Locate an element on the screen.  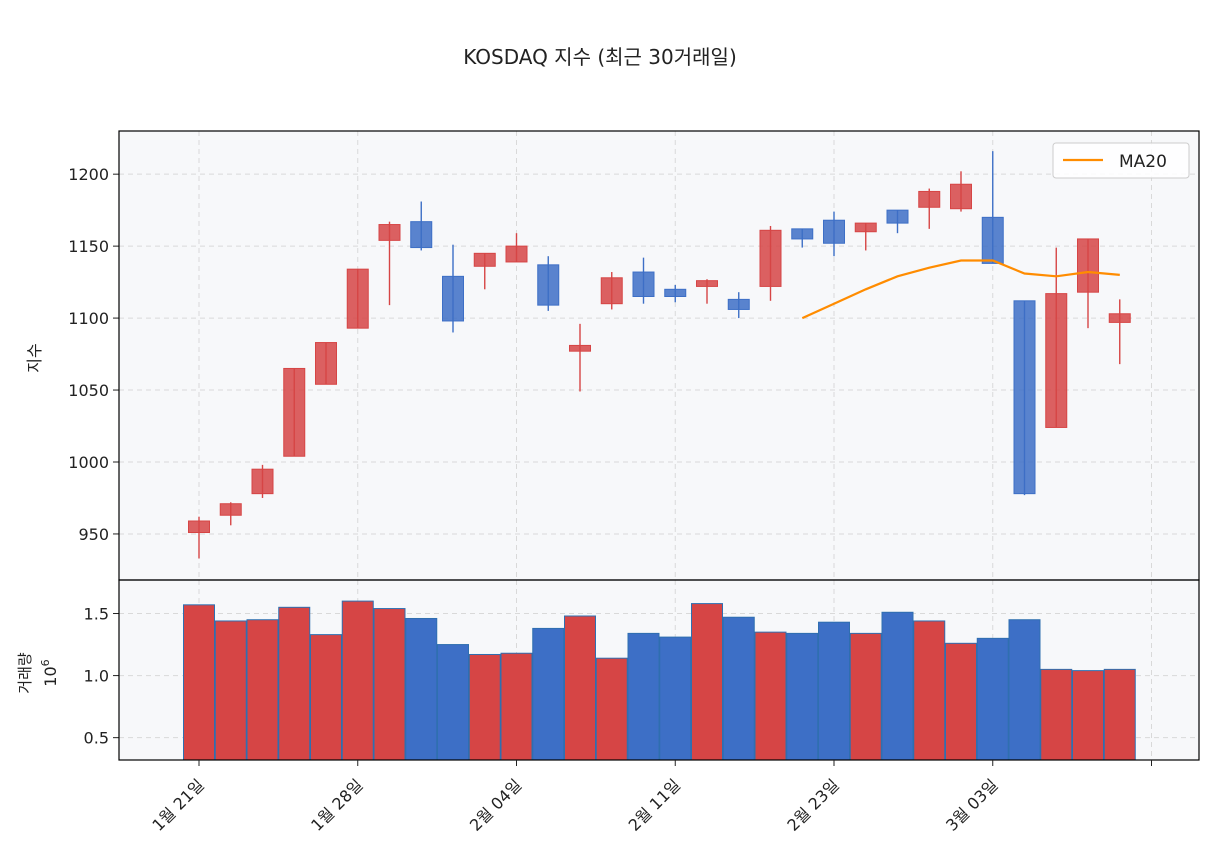
price-ytick-label: 1050 is located at coordinates (88, 390).